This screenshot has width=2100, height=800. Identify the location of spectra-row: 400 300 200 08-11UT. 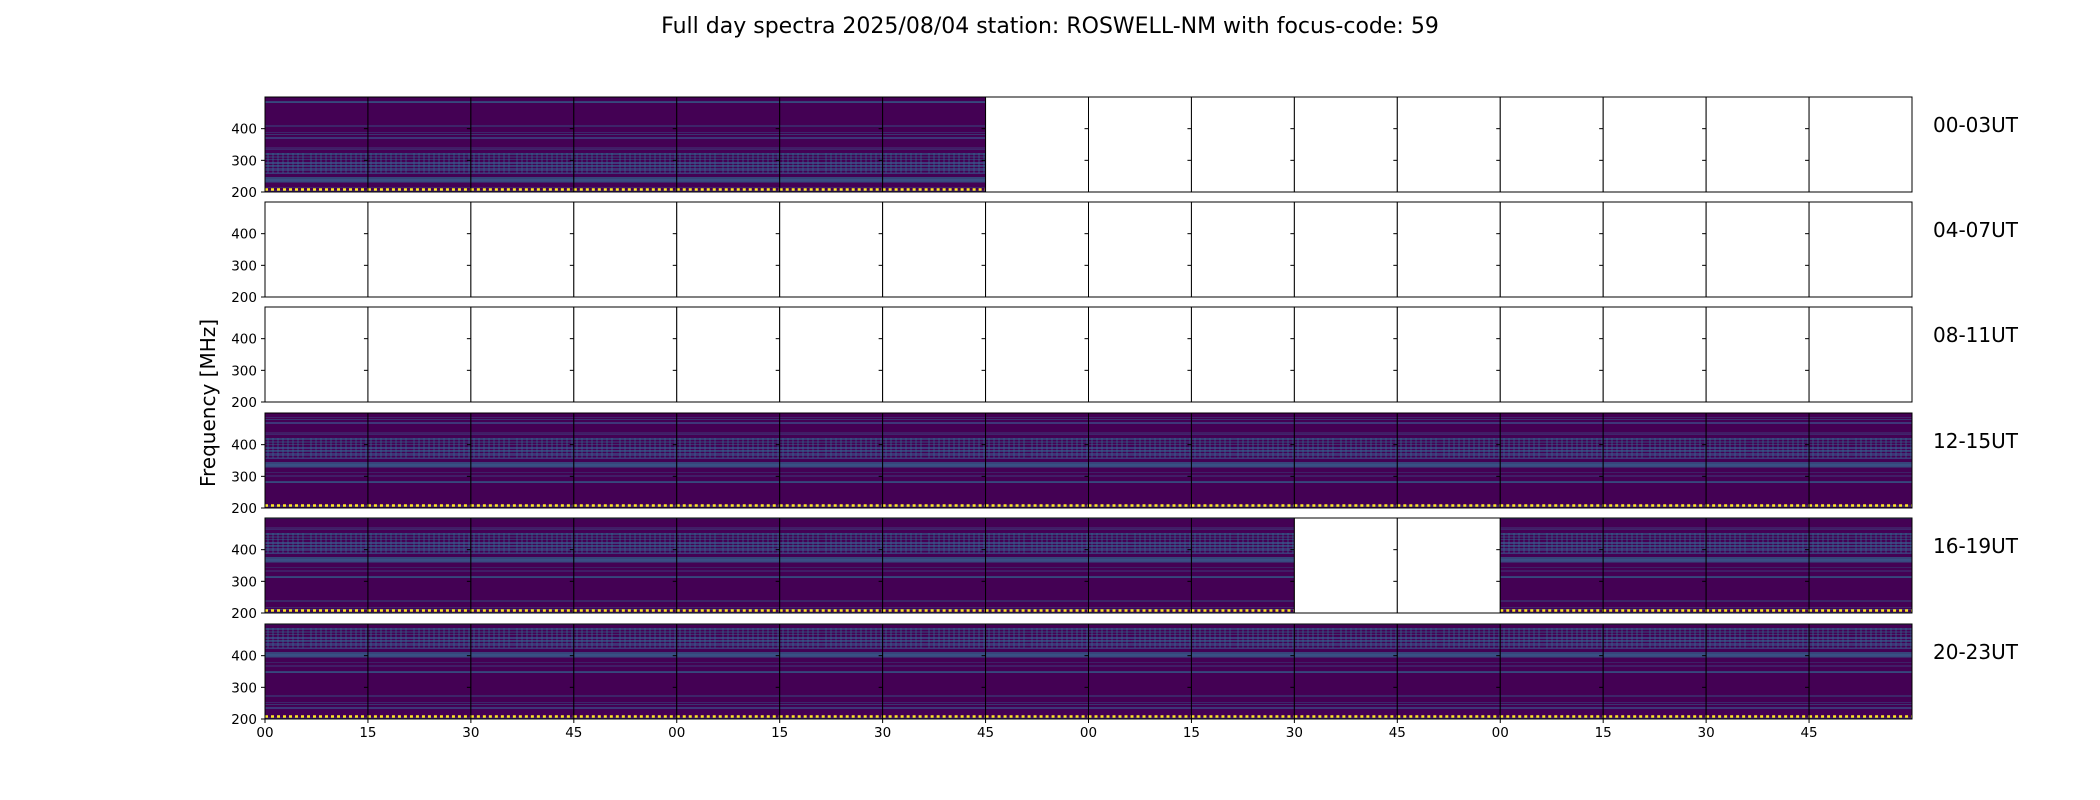
(1125, 358).